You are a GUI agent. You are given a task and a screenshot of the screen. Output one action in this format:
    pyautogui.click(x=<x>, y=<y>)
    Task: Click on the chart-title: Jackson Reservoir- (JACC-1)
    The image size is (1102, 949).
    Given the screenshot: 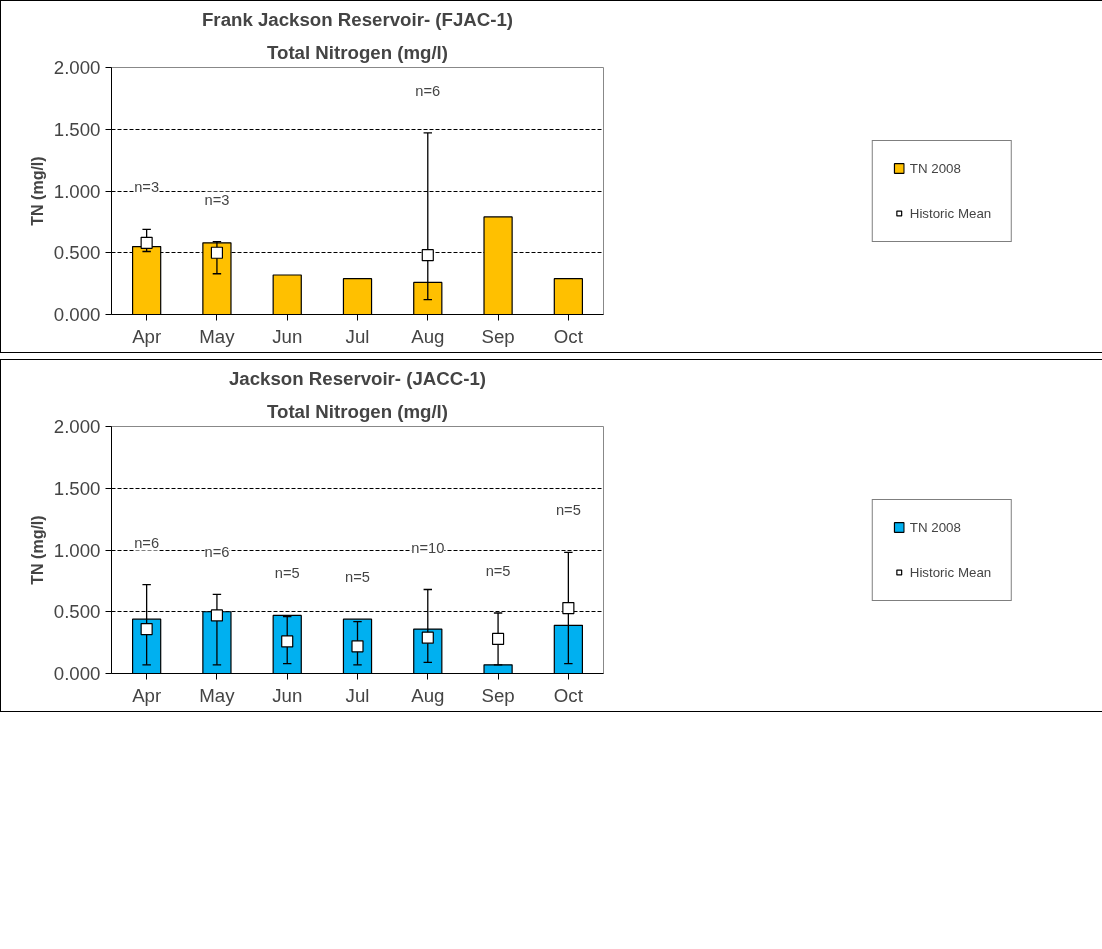 What is the action you would take?
    pyautogui.click(x=357, y=378)
    